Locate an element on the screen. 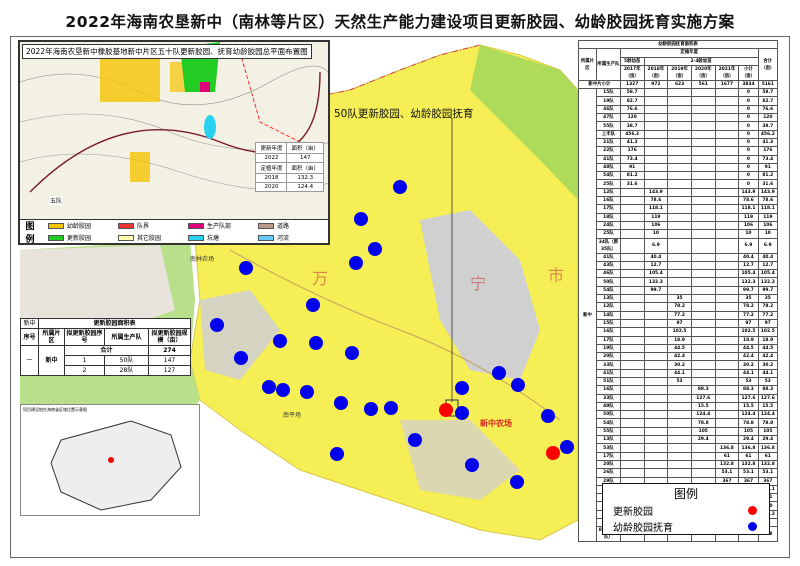  cell: 76.6 is located at coordinates (768, 109).